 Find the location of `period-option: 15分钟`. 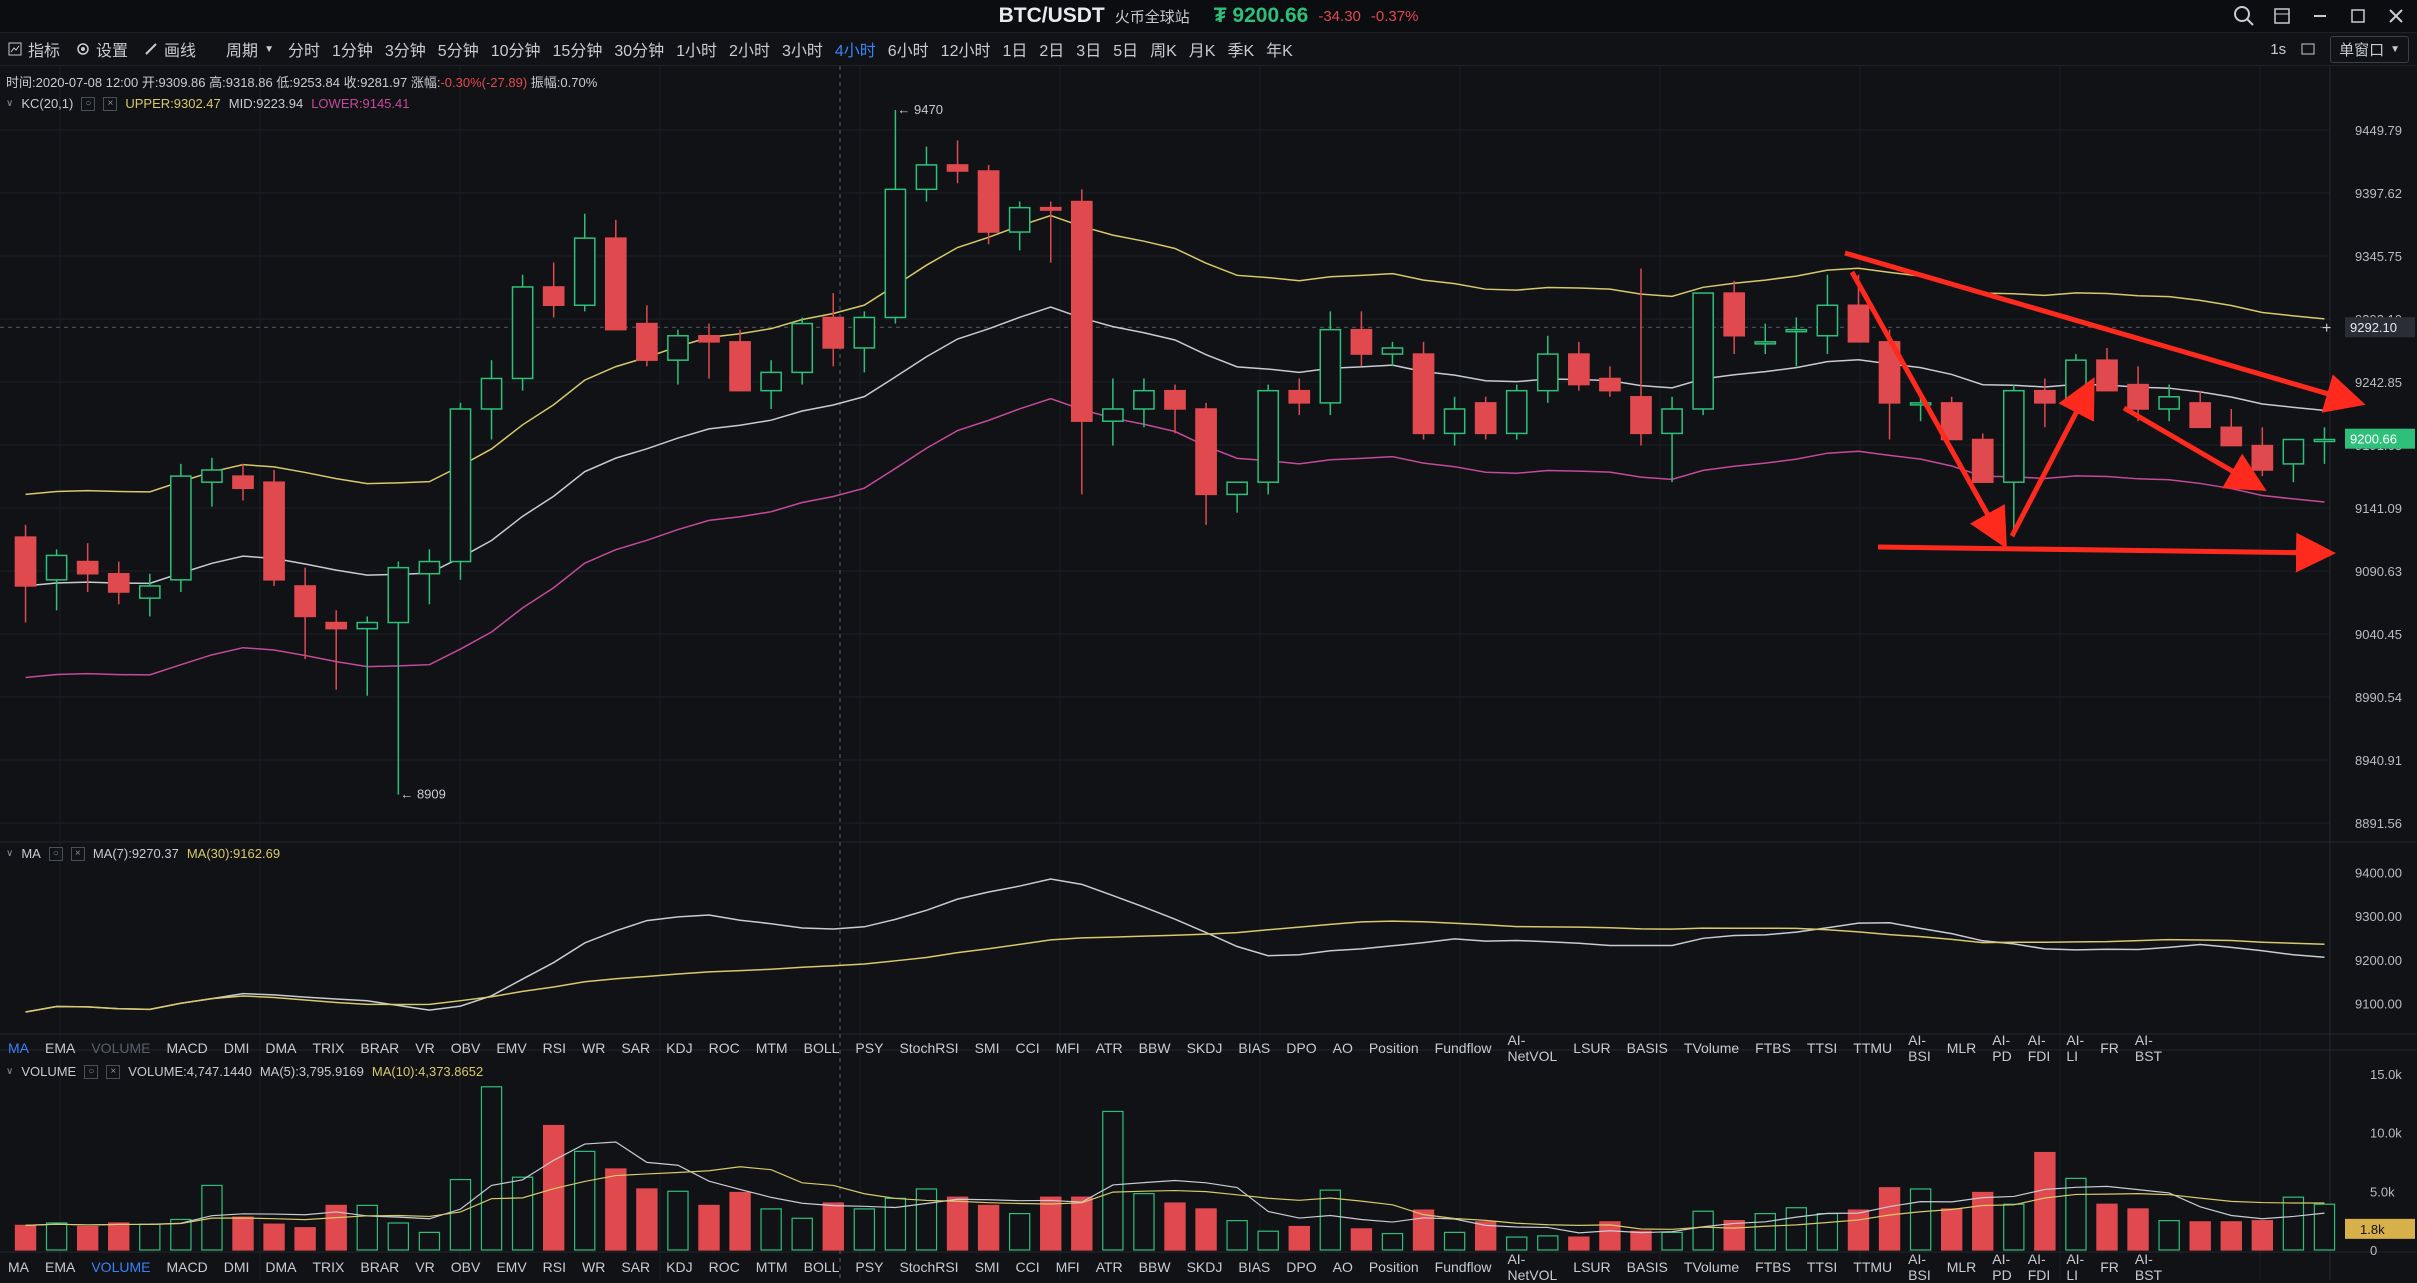

period-option: 15分钟 is located at coordinates (577, 51).